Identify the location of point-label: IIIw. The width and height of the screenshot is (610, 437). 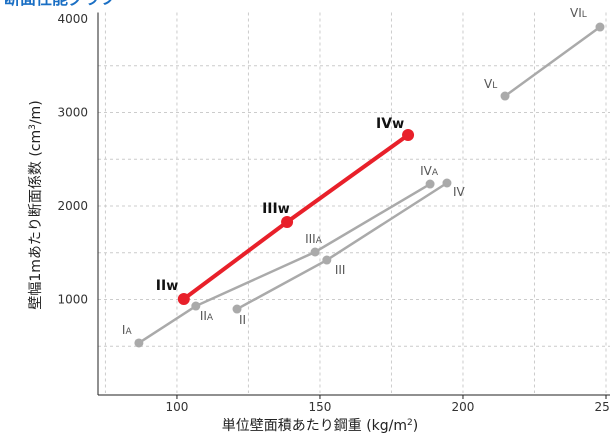
(276, 209).